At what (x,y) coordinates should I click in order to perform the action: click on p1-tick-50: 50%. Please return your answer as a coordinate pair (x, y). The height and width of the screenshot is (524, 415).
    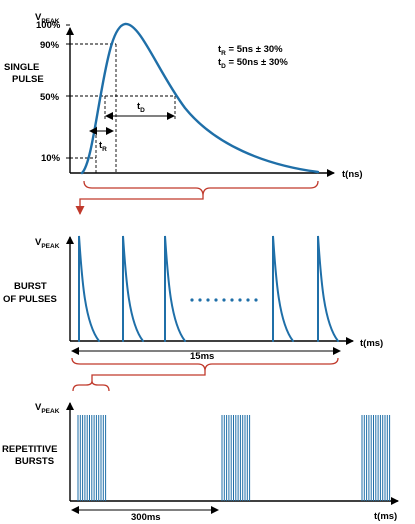
    Looking at the image, I should click on (50, 97).